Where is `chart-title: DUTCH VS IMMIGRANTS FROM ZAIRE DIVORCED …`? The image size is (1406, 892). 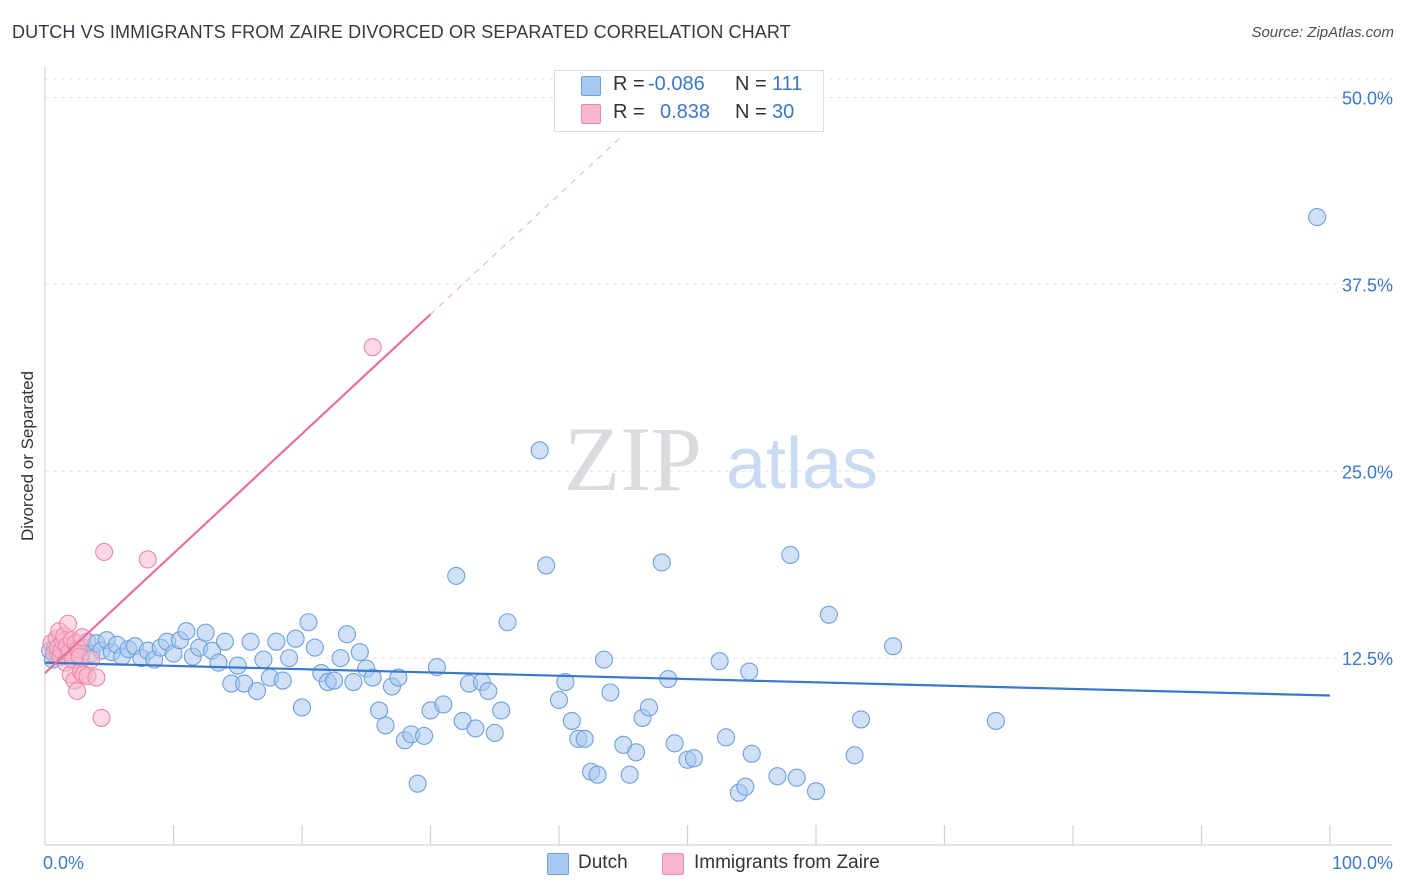 chart-title: DUTCH VS IMMIGRANTS FROM ZAIRE DIVORCED … is located at coordinates (401, 32).